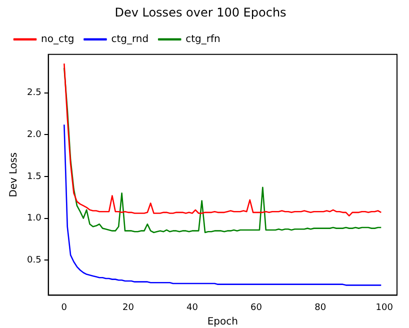 Image resolution: width=409 pixels, height=328 pixels. What do you see at coordinates (34, 93) in the screenshot?
I see `y-tick-label: 2.5` at bounding box center [34, 93].